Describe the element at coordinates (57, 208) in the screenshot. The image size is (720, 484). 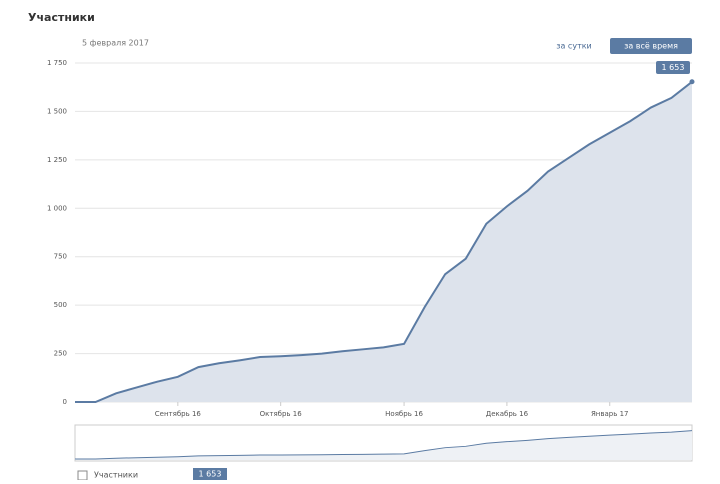
I see `y-tick-label: 1 000` at that location.